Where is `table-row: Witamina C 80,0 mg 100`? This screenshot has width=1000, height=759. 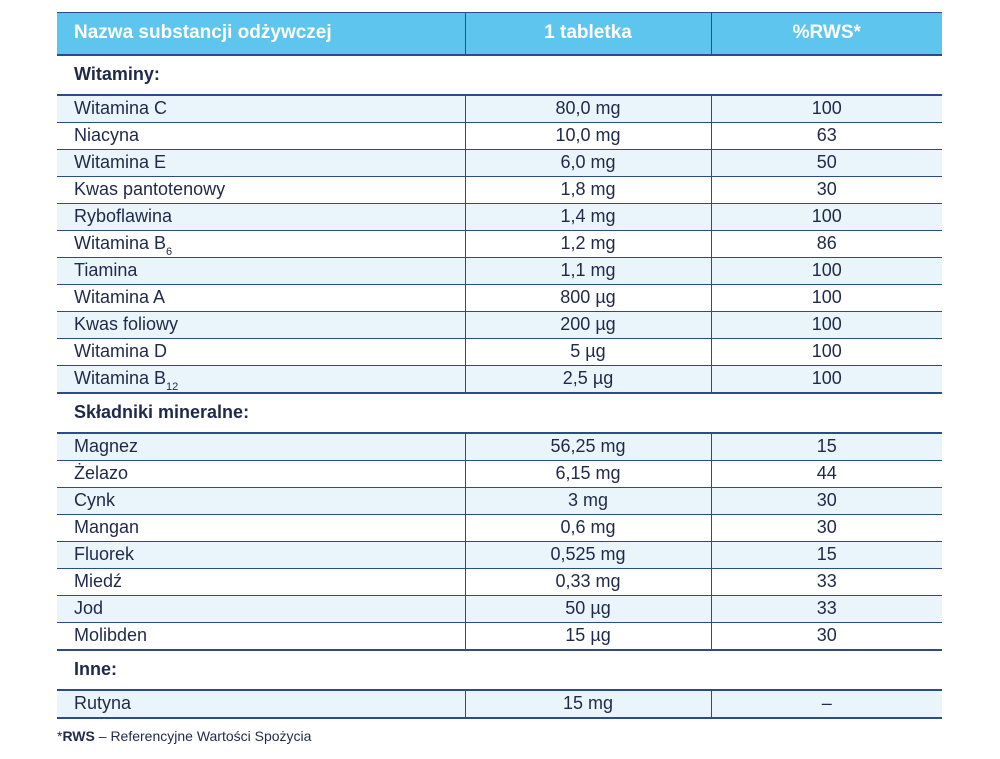 table-row: Witamina C 80,0 mg 100 is located at coordinates (499, 108).